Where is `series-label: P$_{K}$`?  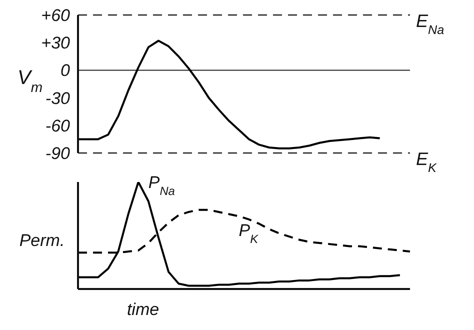 series-label: P$_{K}$ is located at coordinates (249, 233).